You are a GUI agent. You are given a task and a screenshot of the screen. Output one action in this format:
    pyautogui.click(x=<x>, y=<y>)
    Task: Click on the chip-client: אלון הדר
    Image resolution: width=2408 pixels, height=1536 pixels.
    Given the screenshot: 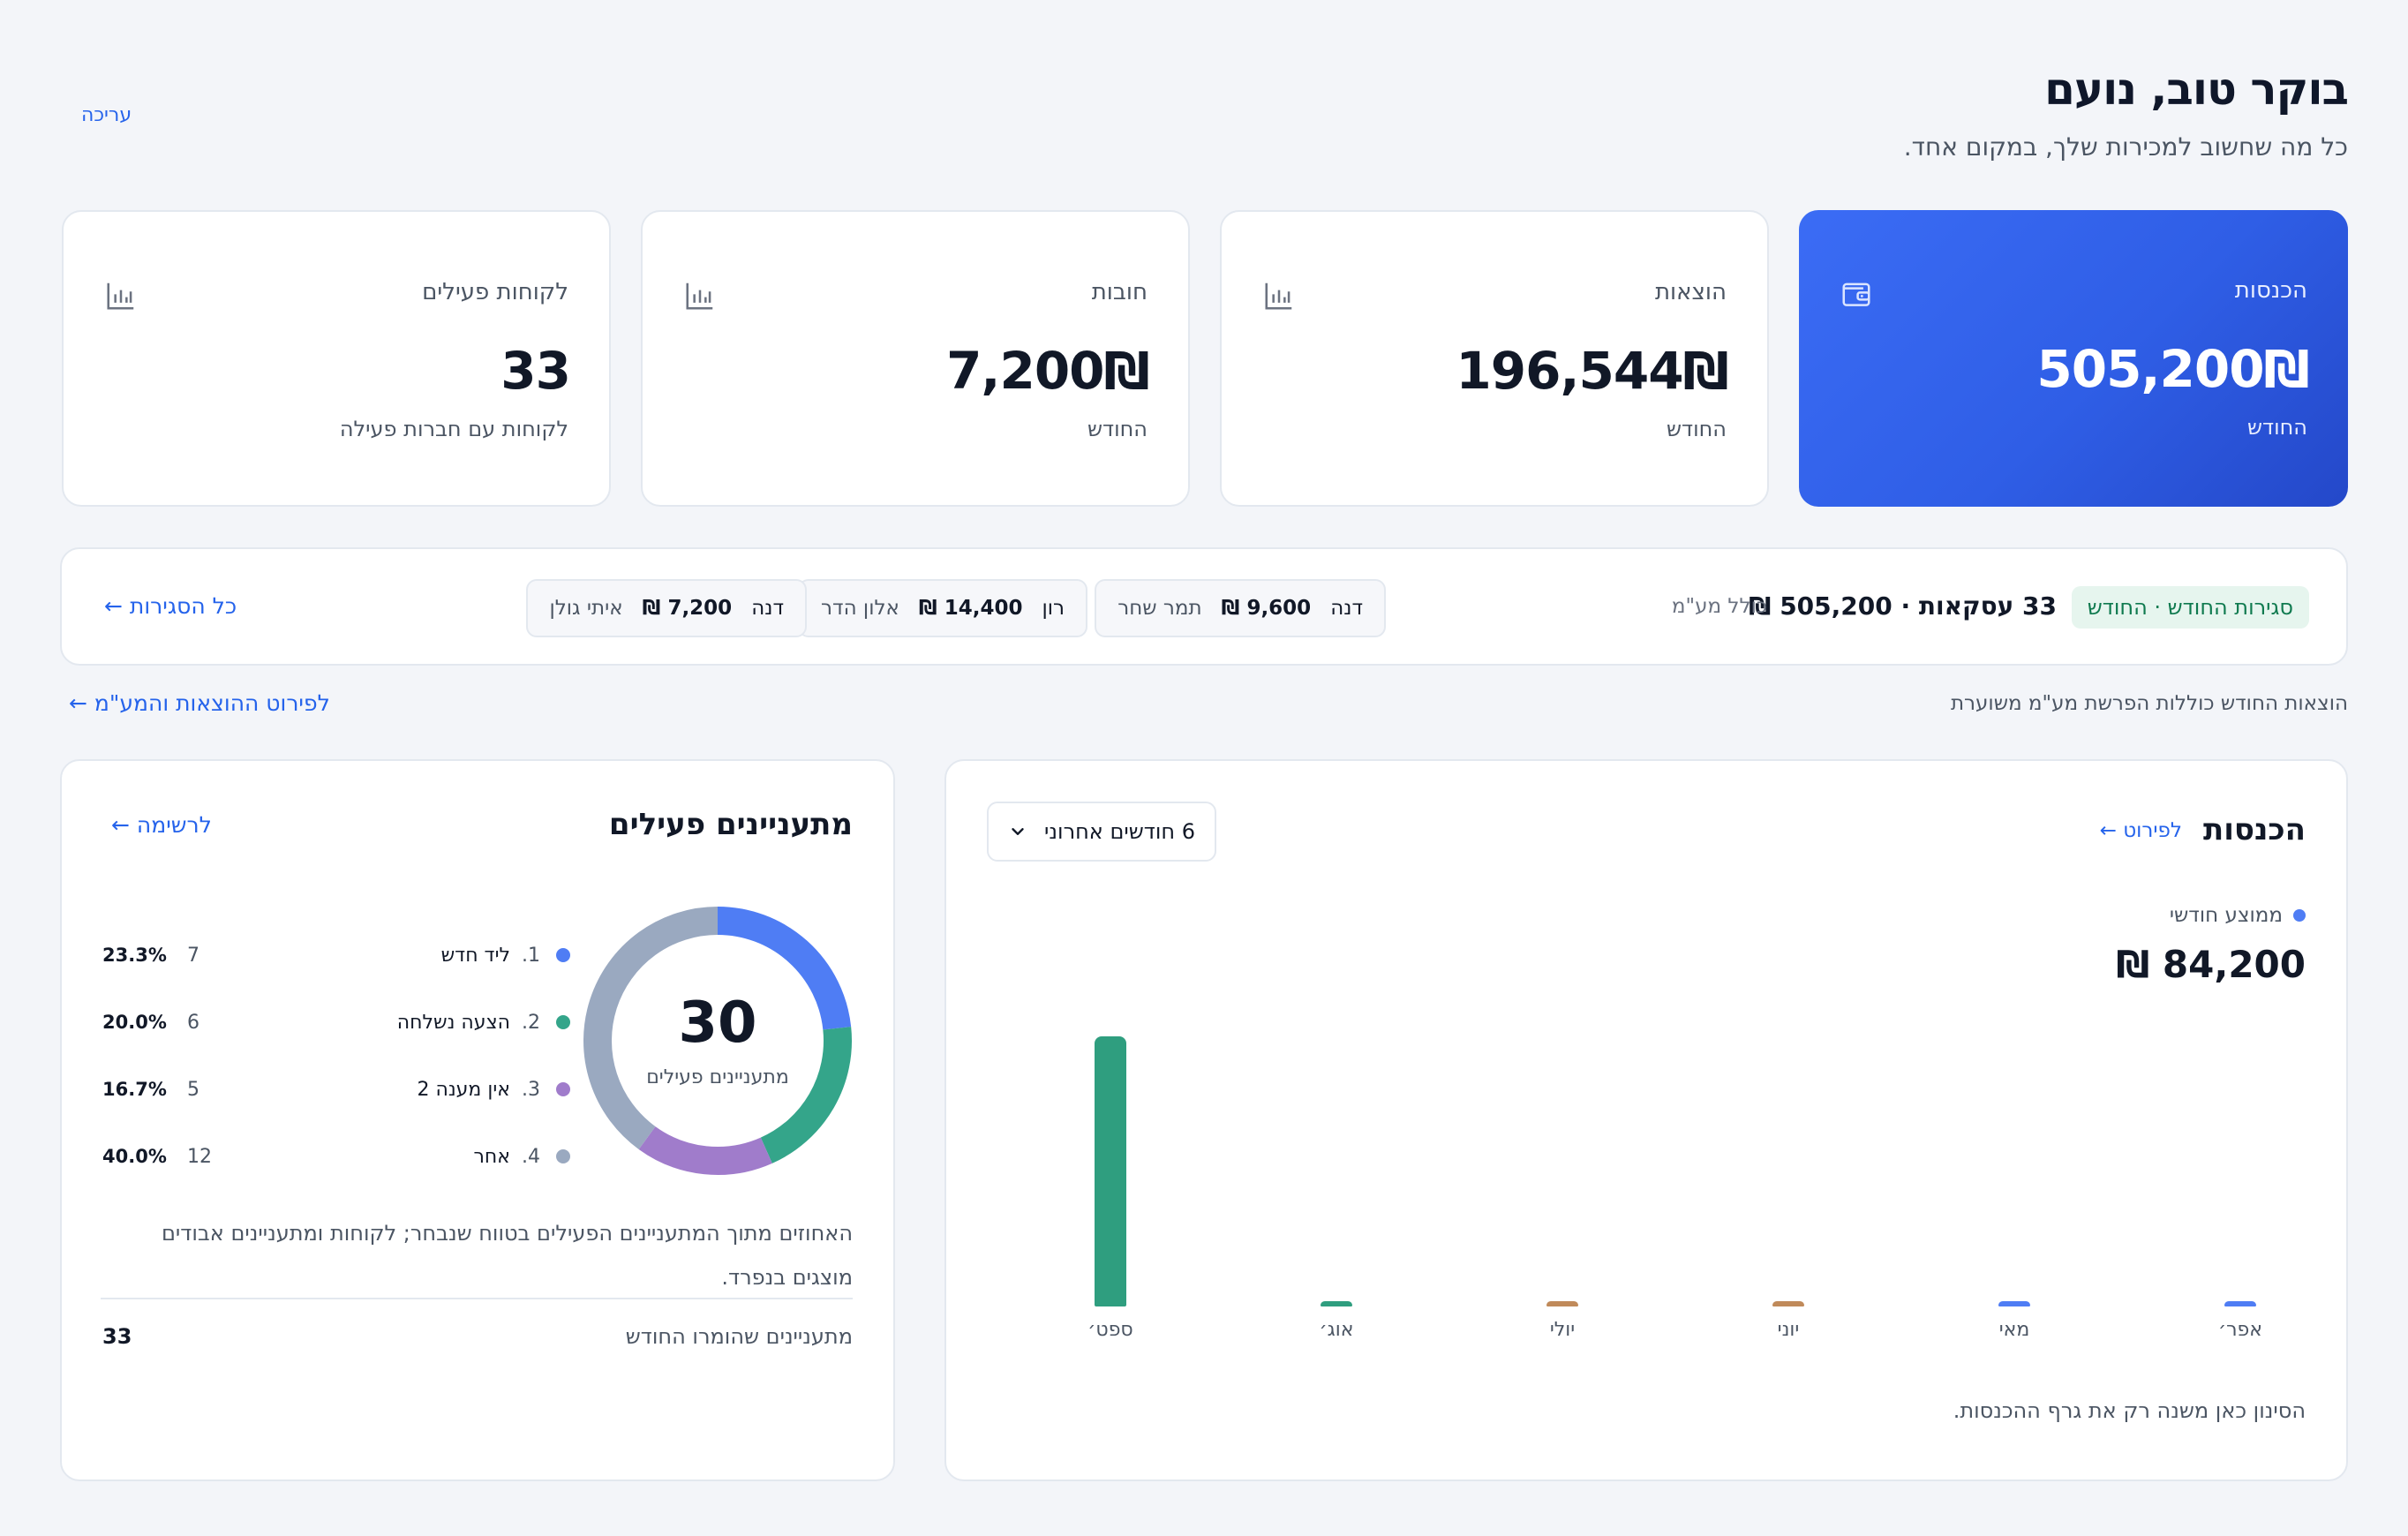 What is the action you would take?
    pyautogui.click(x=860, y=608)
    